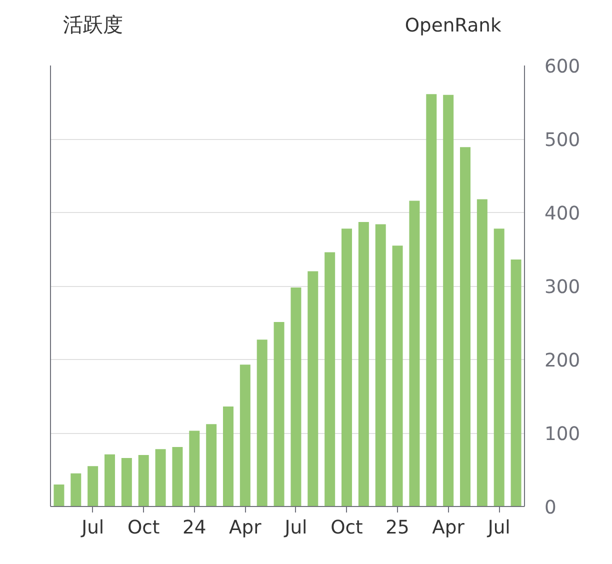  What do you see at coordinates (562, 434) in the screenshot?
I see `y2-tick-label: 100` at bounding box center [562, 434].